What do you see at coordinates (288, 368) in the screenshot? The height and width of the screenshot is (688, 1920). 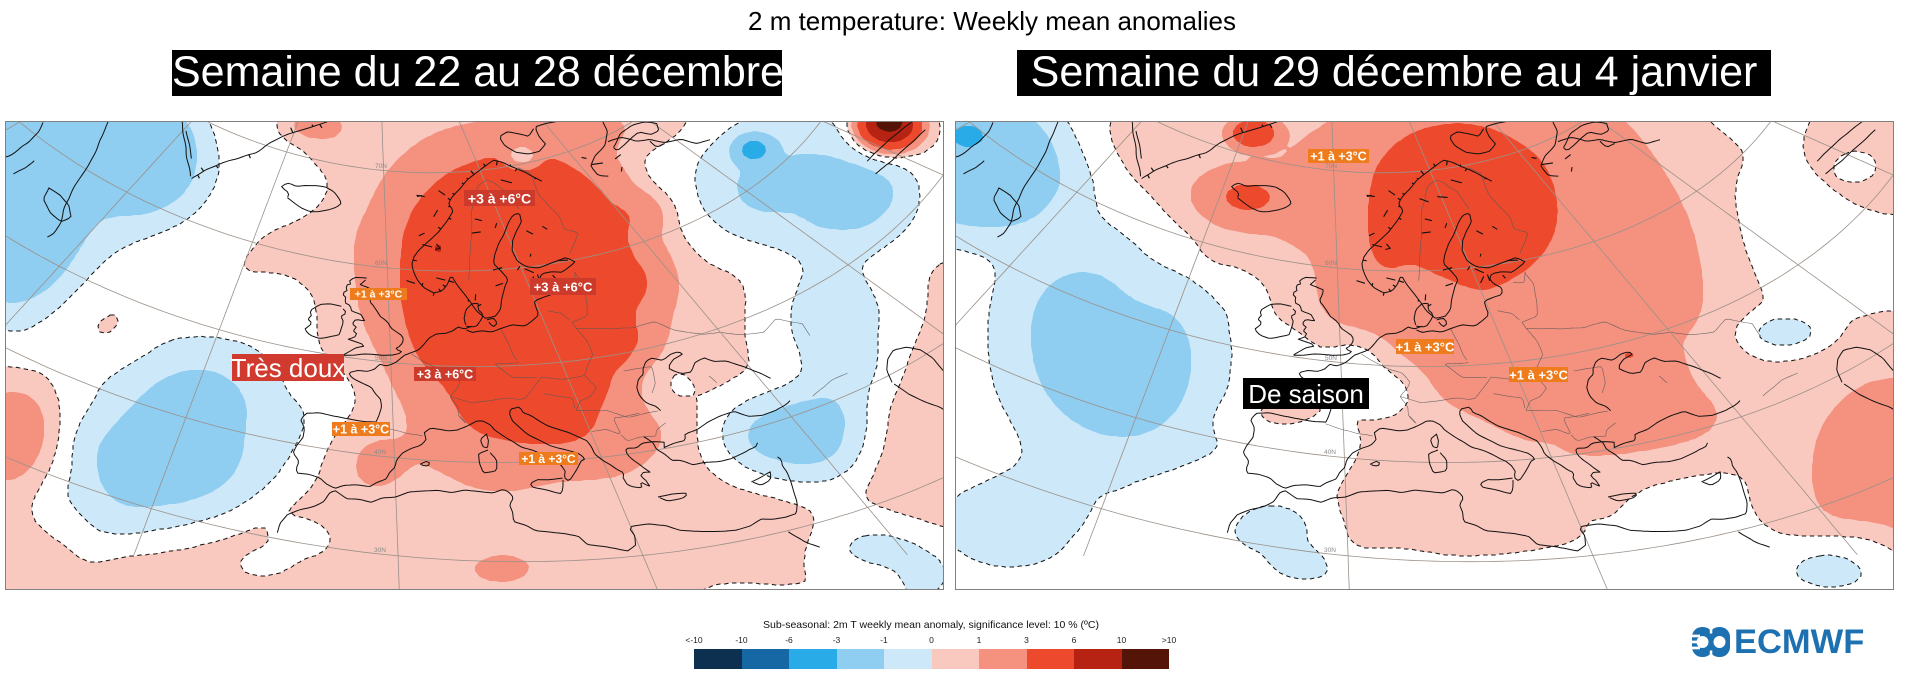 I see `svg-text: Très doux` at bounding box center [288, 368].